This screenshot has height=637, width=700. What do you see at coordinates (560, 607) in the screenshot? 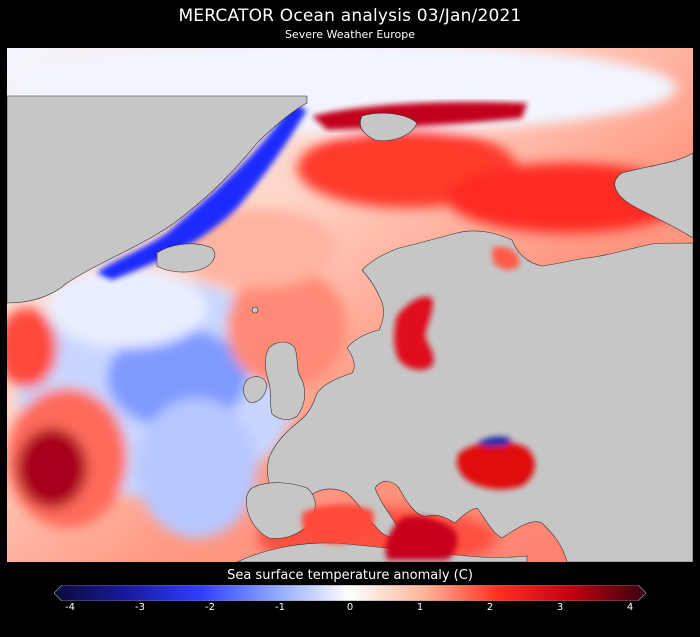
I see `colorbar-tick: 3` at bounding box center [560, 607].